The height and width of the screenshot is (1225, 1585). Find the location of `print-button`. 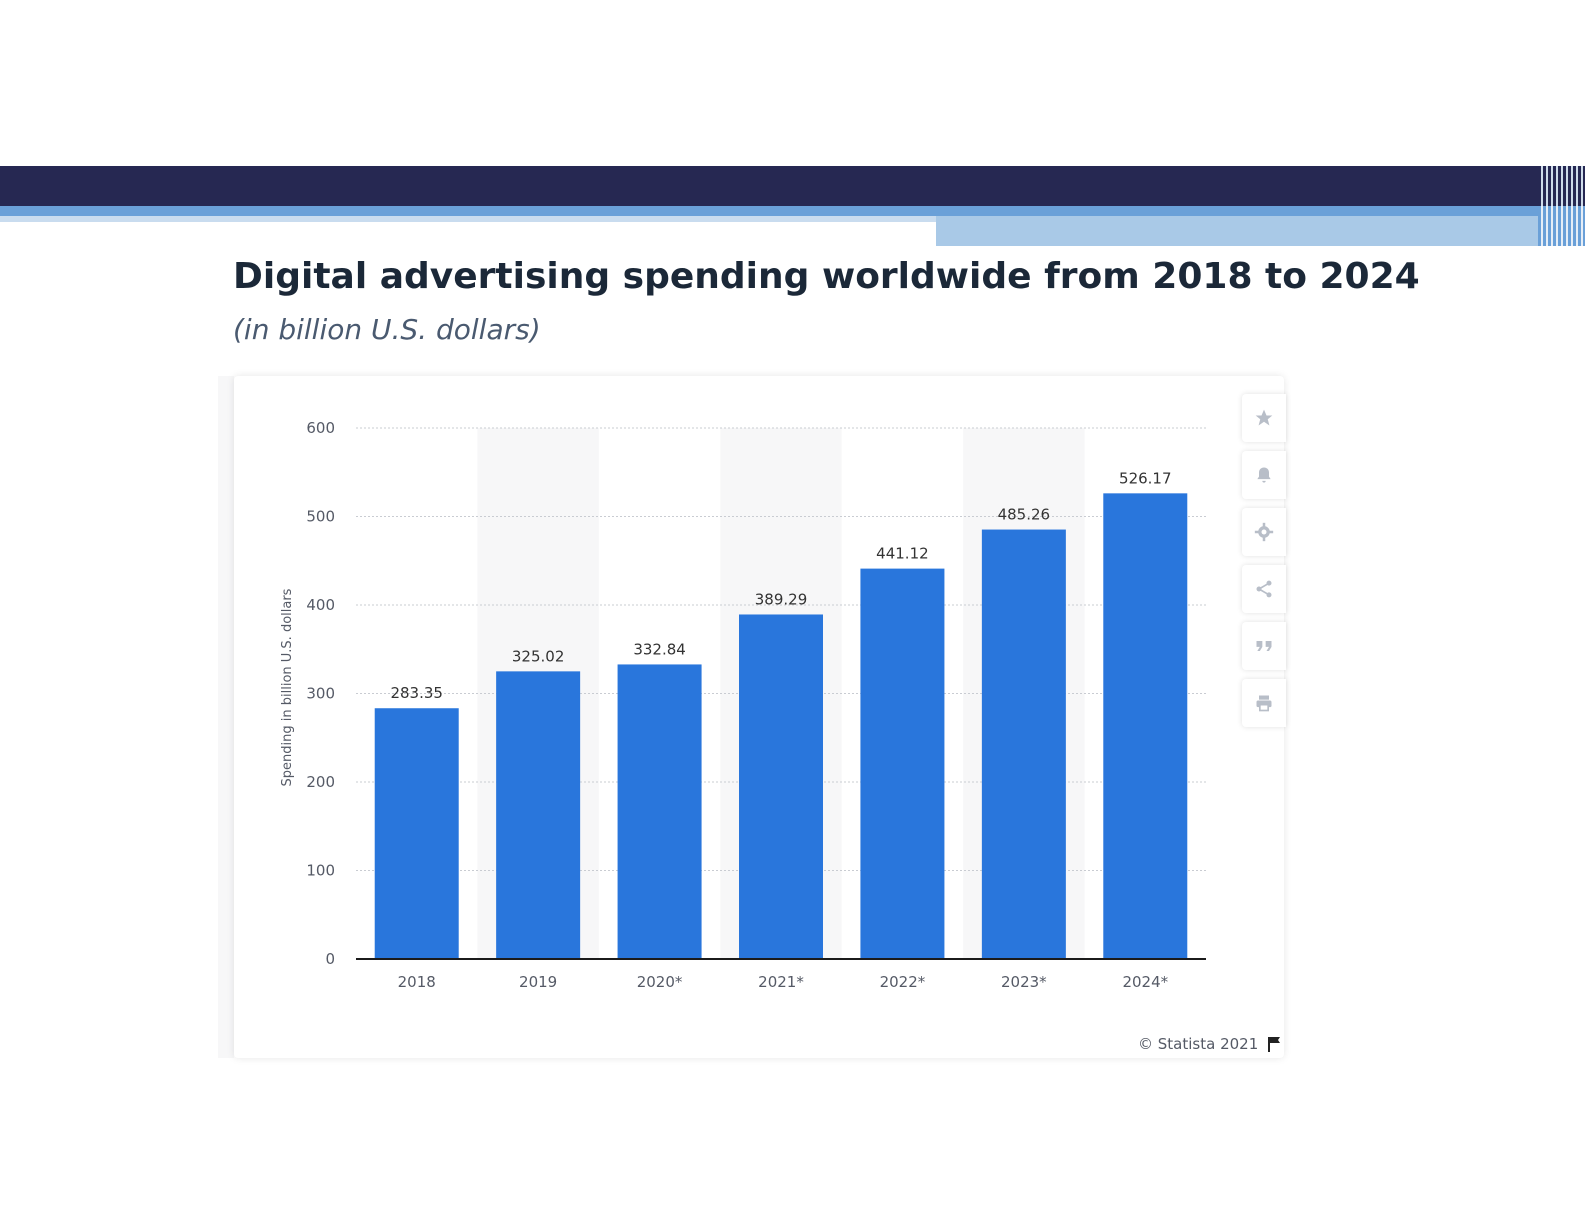

print-button is located at coordinates (1264, 703).